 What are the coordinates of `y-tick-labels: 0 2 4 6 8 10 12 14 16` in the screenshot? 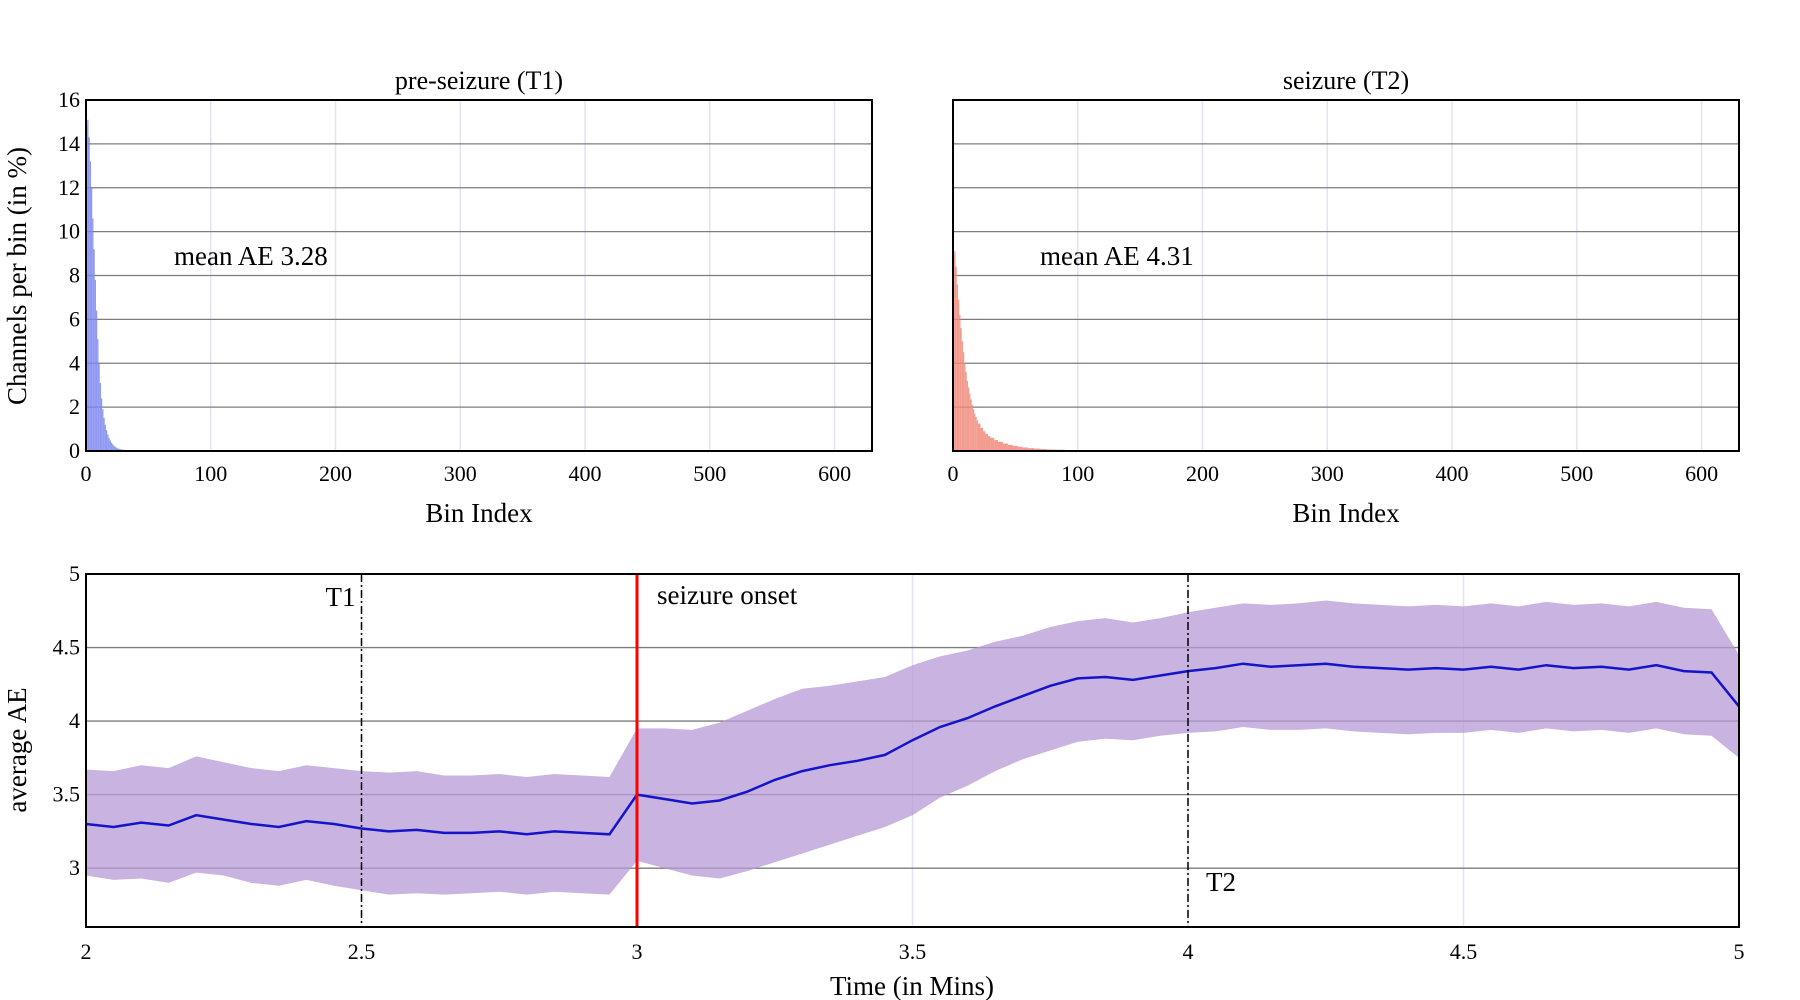 It's located at (69, 275).